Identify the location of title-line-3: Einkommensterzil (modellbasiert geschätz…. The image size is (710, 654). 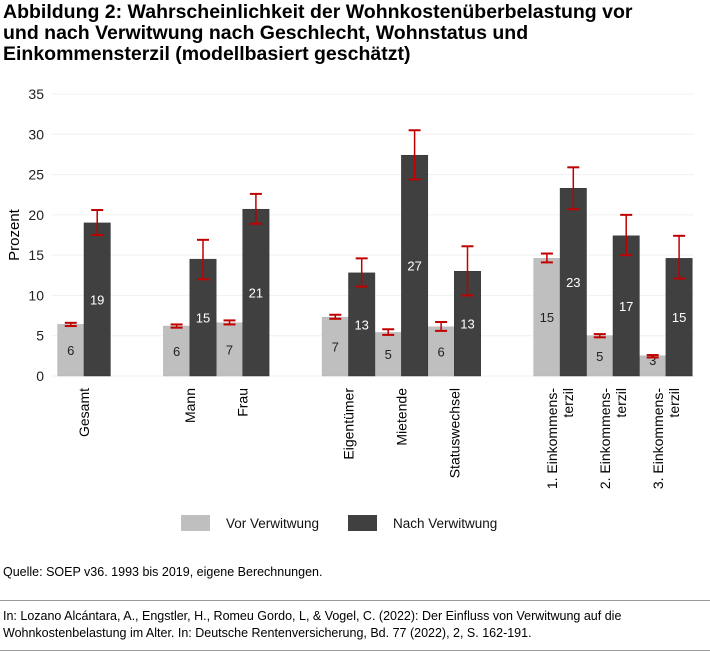
(207, 54).